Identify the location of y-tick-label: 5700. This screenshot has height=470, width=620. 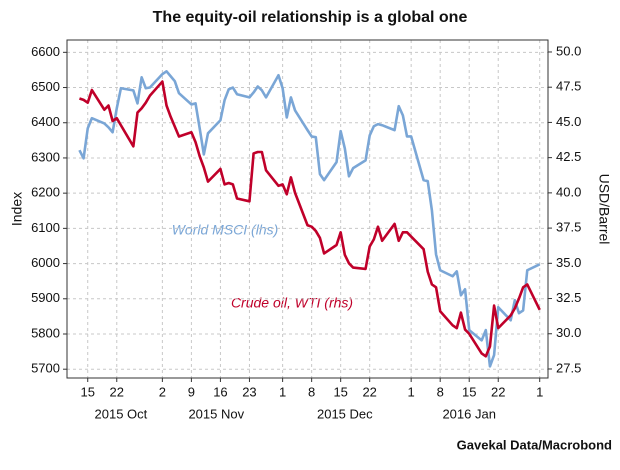
(45, 368).